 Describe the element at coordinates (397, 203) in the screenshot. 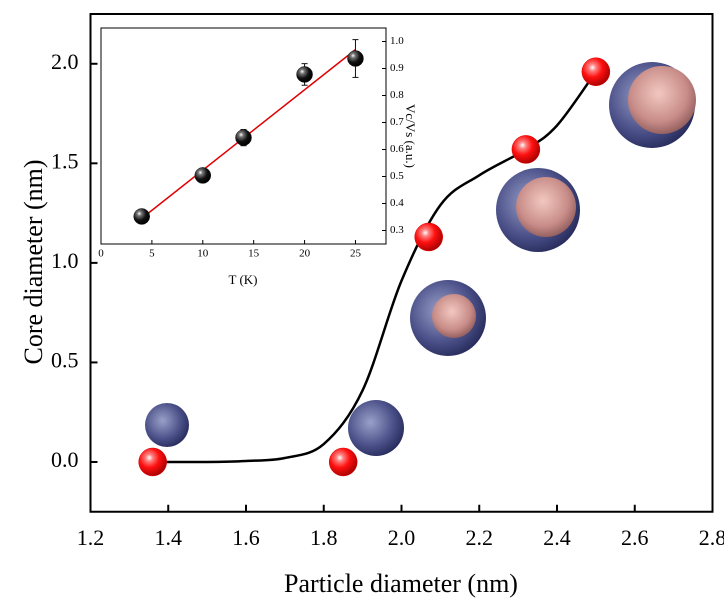

I see `y-tick-label: 0.4` at that location.